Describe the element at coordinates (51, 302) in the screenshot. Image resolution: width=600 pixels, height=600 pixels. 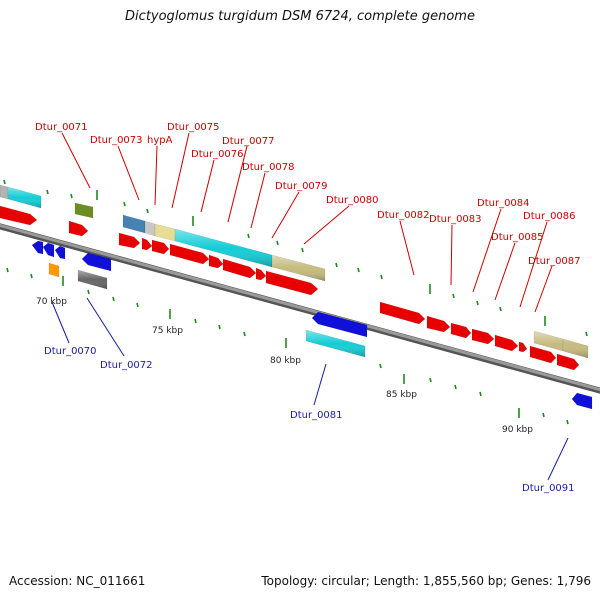
I see `scale-label-70: 70 kbp` at that location.